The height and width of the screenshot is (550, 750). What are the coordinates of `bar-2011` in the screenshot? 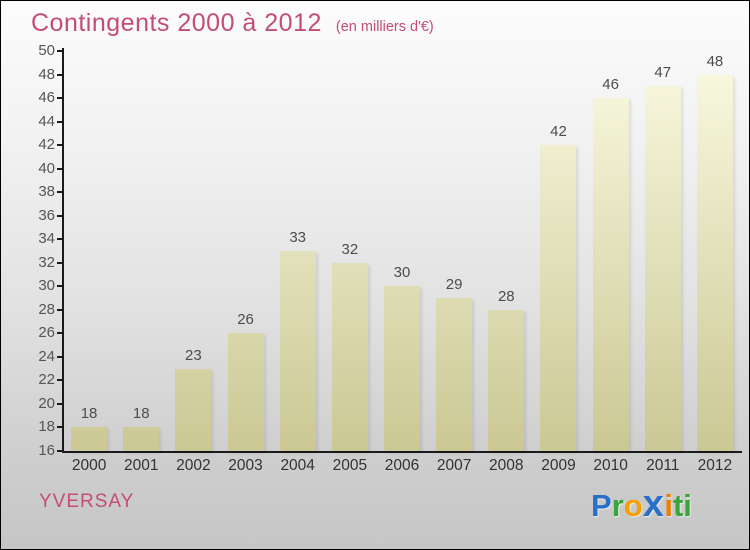 It's located at (662, 268).